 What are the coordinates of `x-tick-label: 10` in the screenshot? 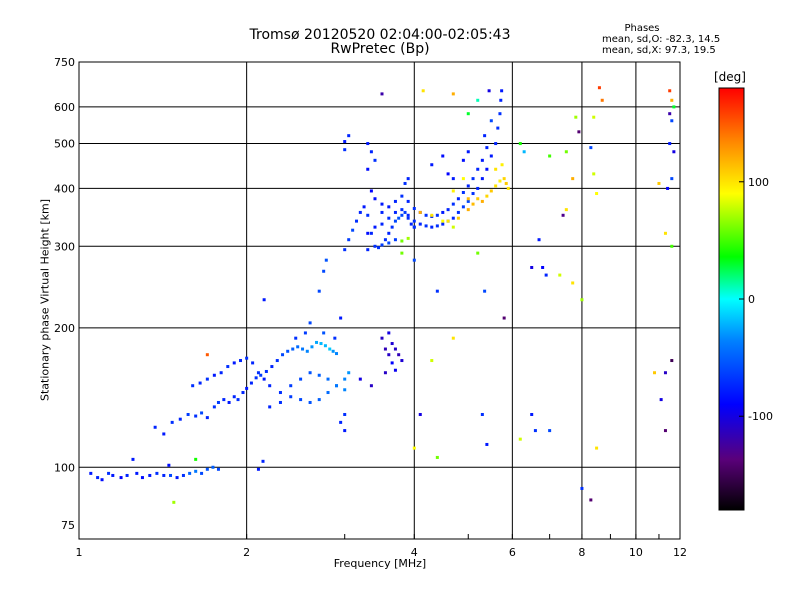 It's located at (636, 552).